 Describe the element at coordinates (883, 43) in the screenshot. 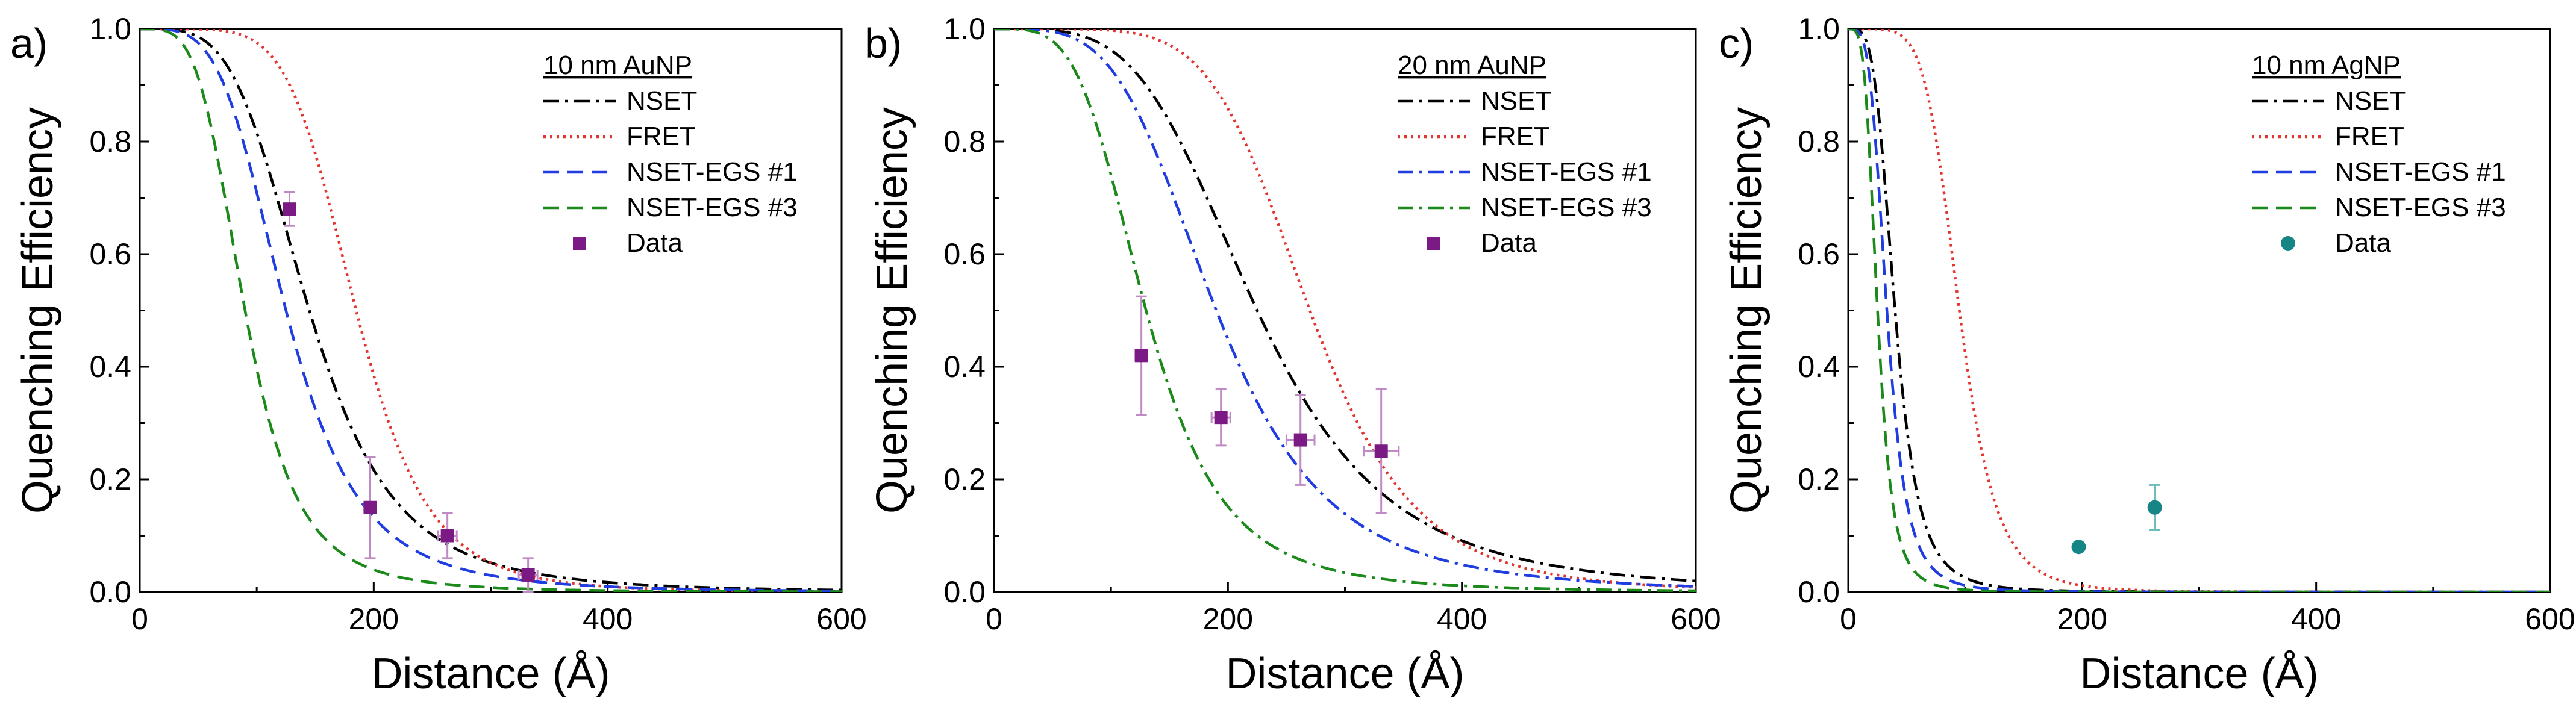

I see `panel-label: b)` at that location.